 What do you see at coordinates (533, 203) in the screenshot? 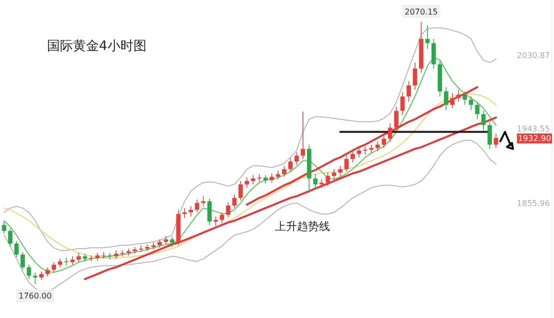
I see `y-tick-label: 1855.96` at bounding box center [533, 203].